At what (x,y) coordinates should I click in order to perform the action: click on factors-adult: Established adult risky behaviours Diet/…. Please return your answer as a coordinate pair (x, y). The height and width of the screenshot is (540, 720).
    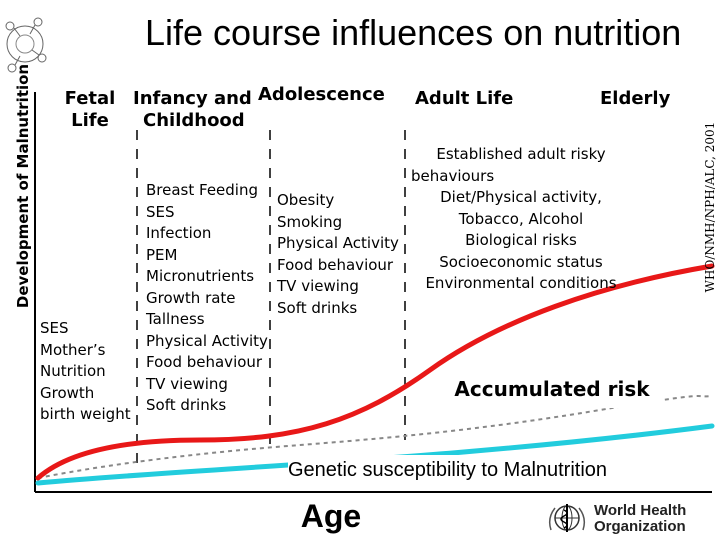
    Looking at the image, I should click on (521, 219).